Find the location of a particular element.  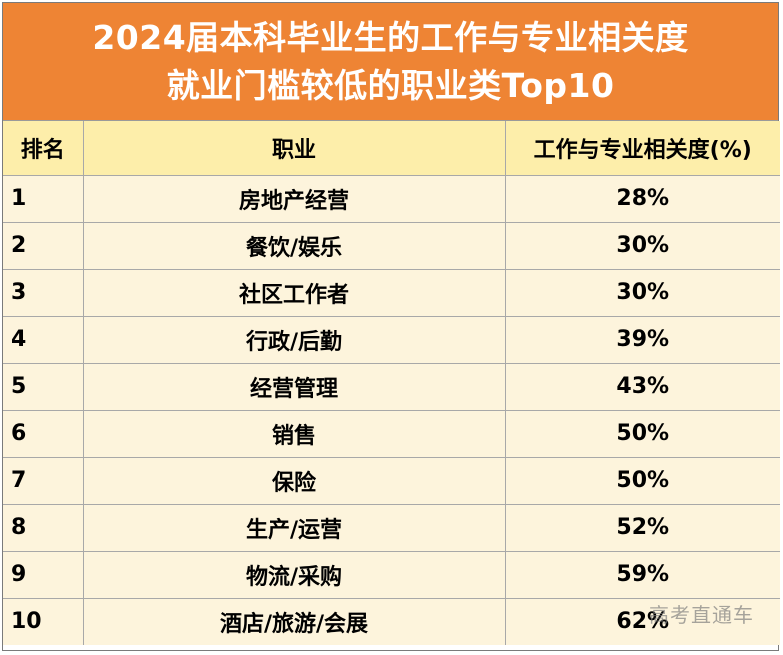

rank-cell: 5 is located at coordinates (43, 386).